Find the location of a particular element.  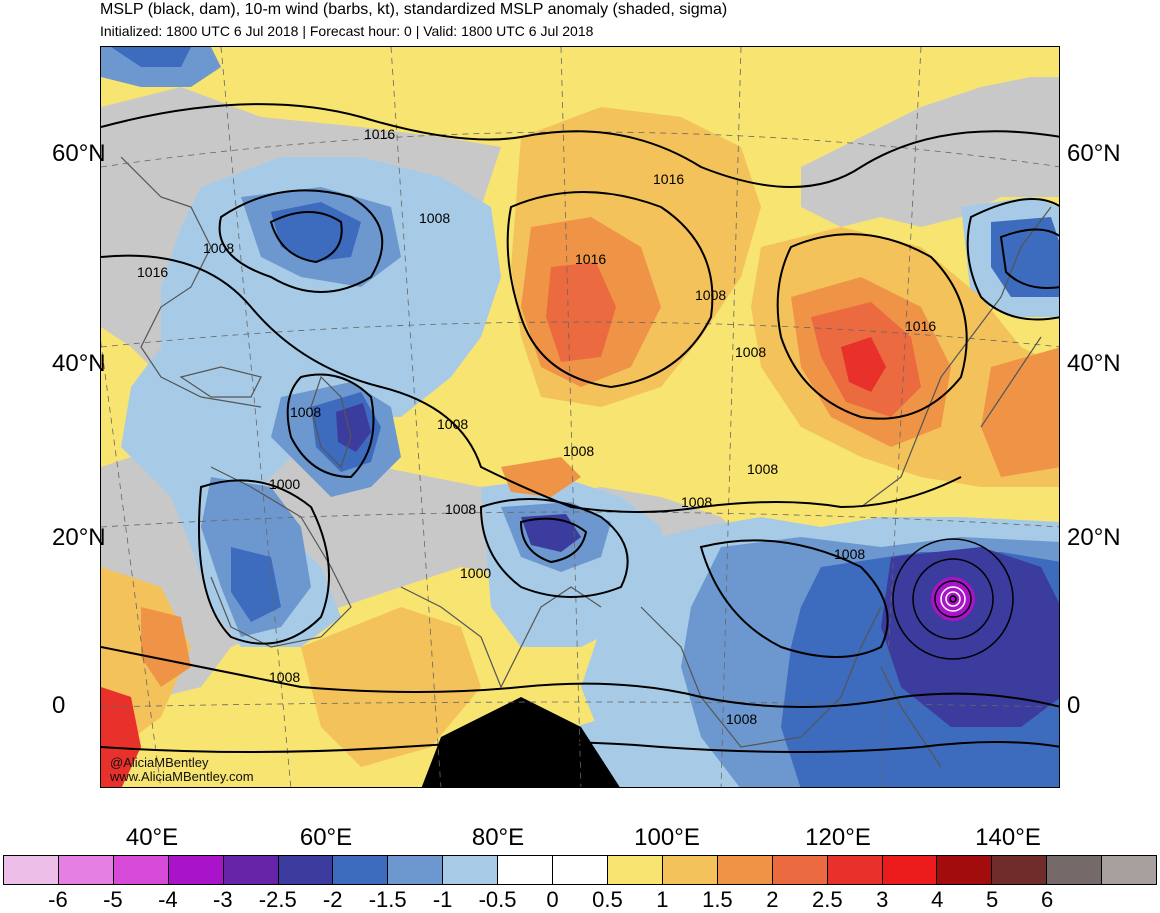

colorbar-tick-label: 2.5 is located at coordinates (827, 899).